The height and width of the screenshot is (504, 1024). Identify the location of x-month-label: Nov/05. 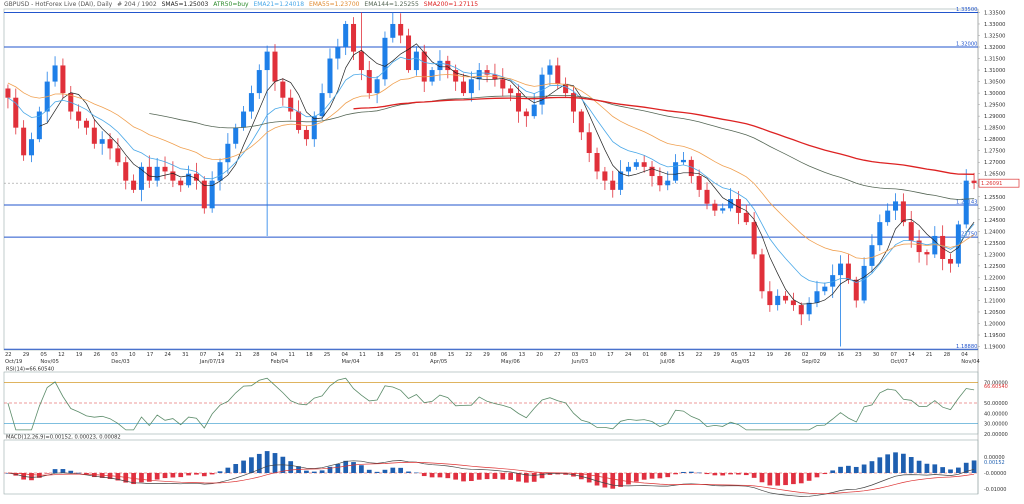
(49, 362).